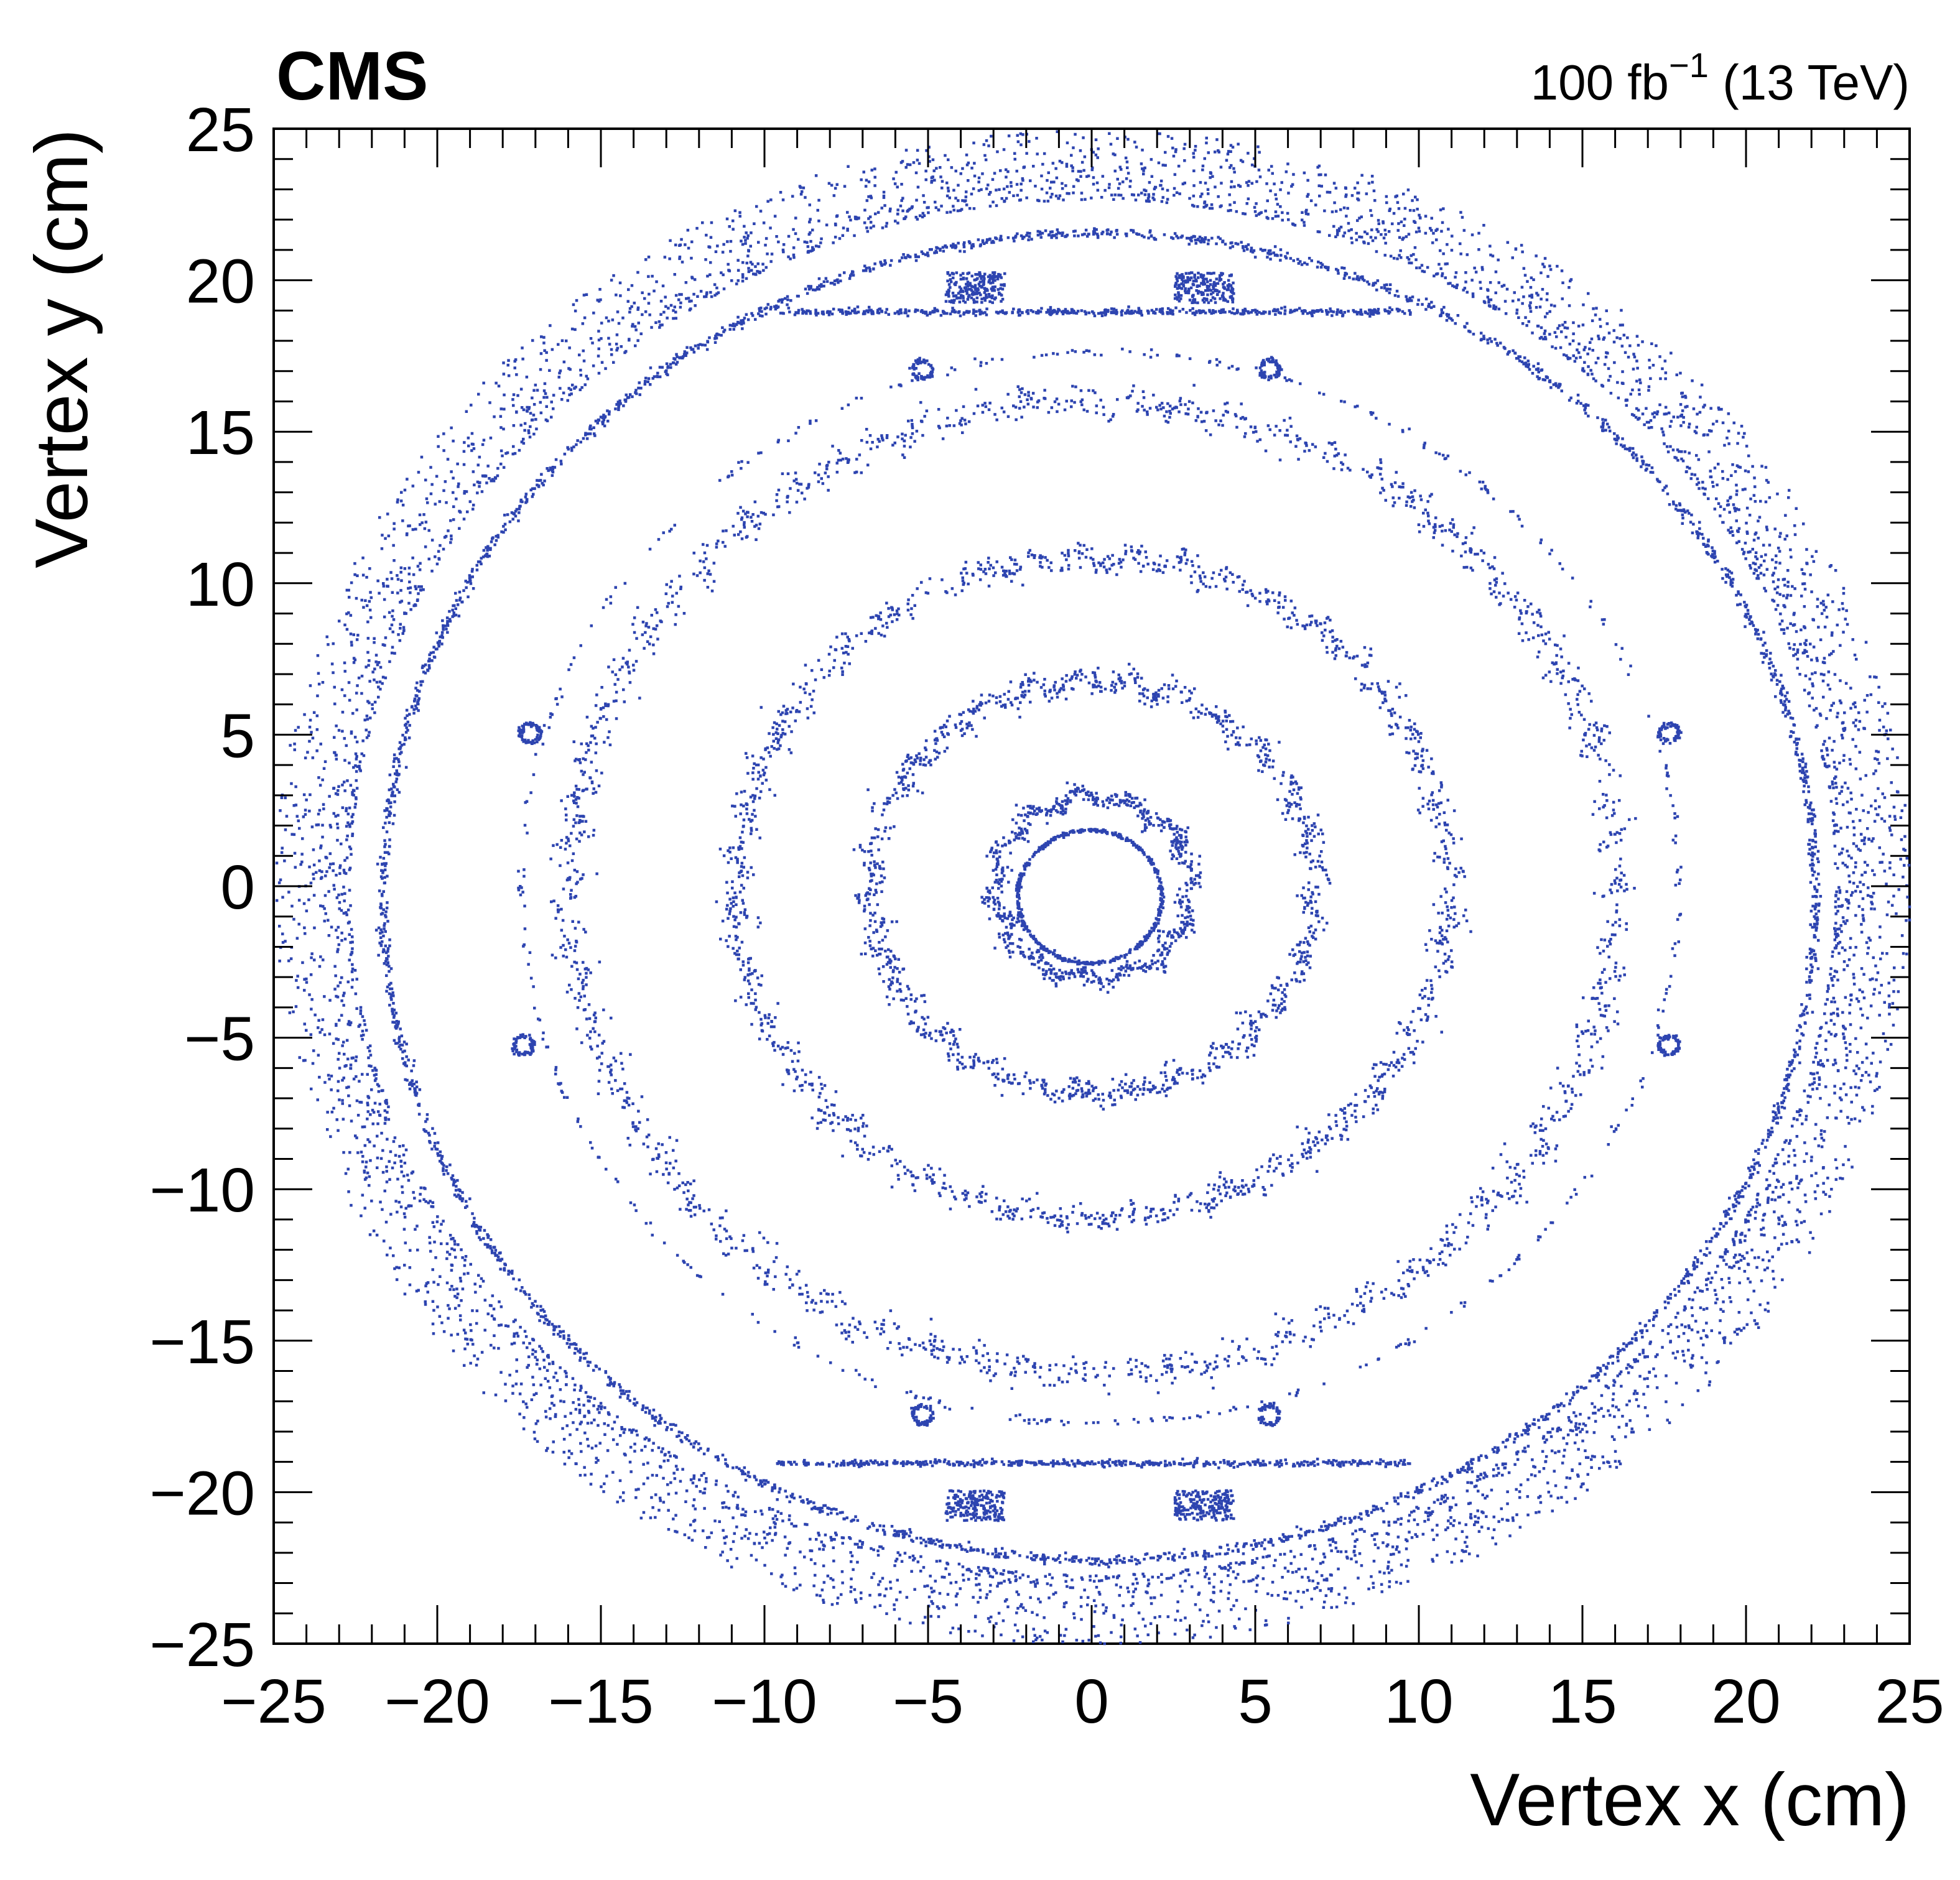  What do you see at coordinates (220, 130) in the screenshot?
I see `y-tick-label: 25` at bounding box center [220, 130].